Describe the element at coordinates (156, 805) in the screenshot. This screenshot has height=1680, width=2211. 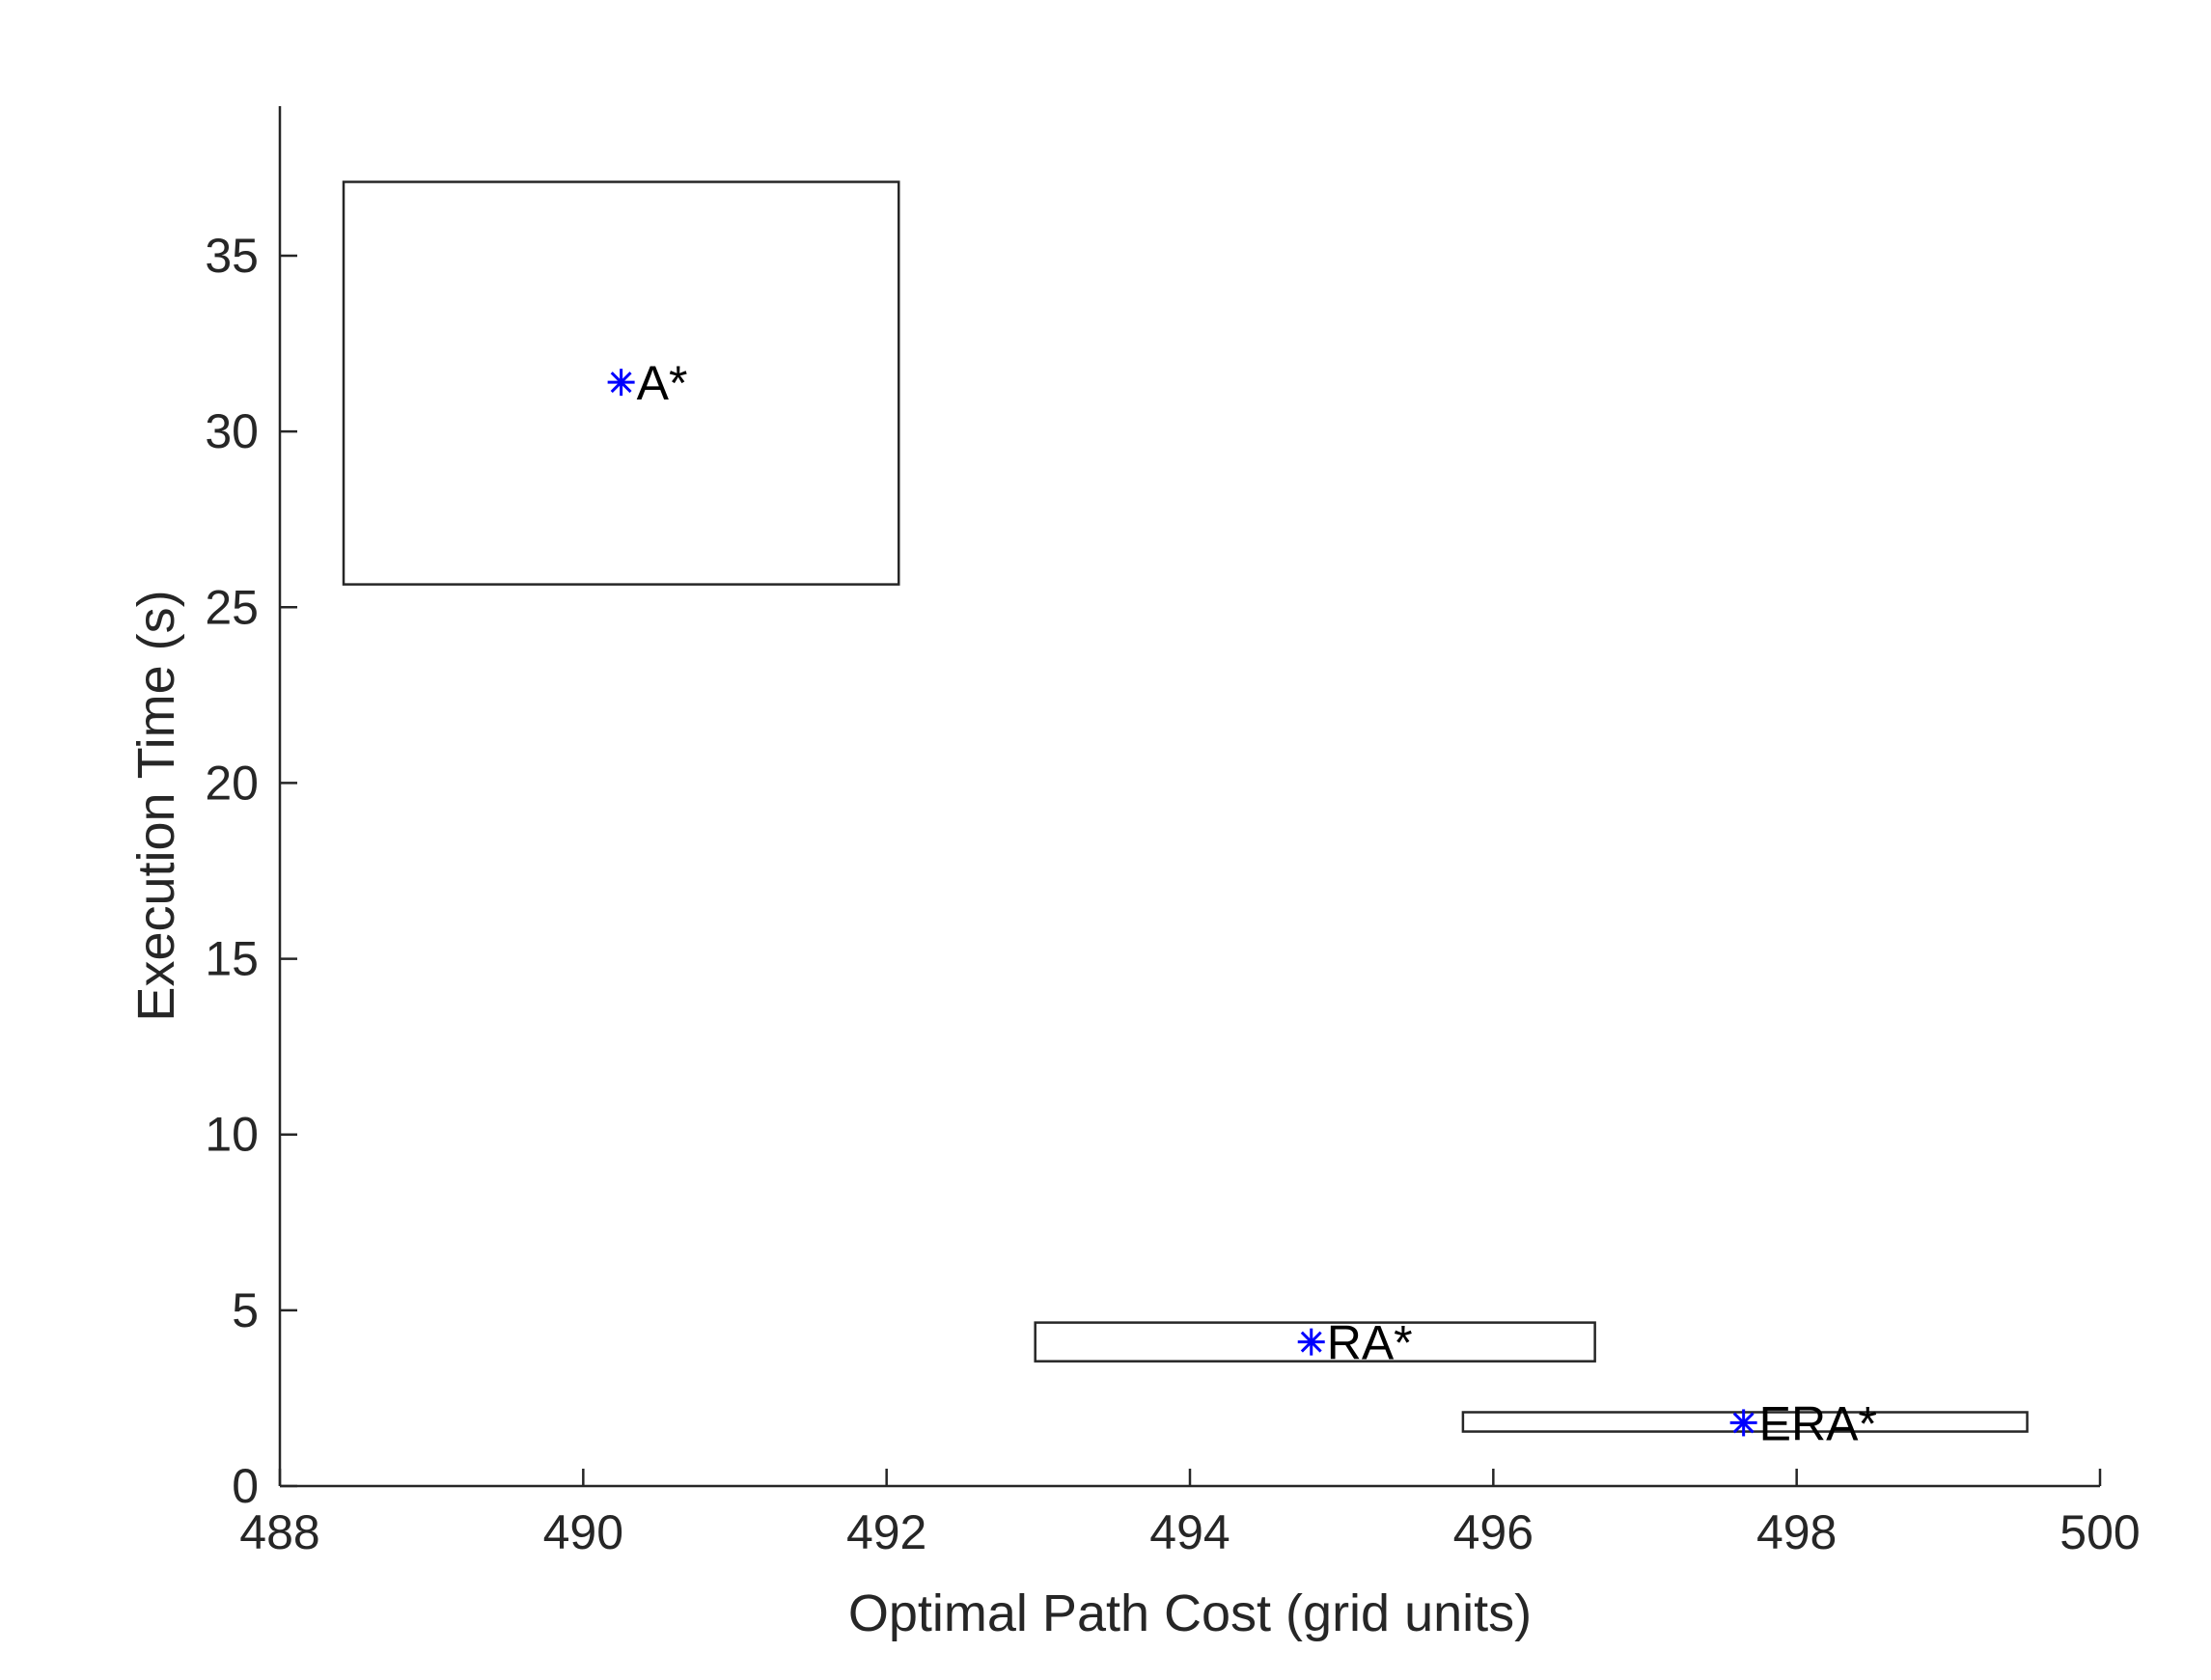
I see `y-axis-label: Execution Time (s)` at that location.